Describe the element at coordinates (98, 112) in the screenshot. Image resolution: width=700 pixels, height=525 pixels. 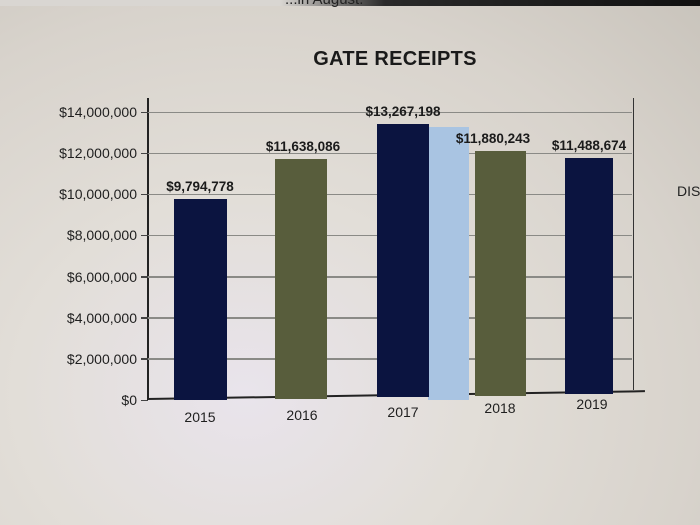
I see `y-tick-label: $14,000,000` at that location.